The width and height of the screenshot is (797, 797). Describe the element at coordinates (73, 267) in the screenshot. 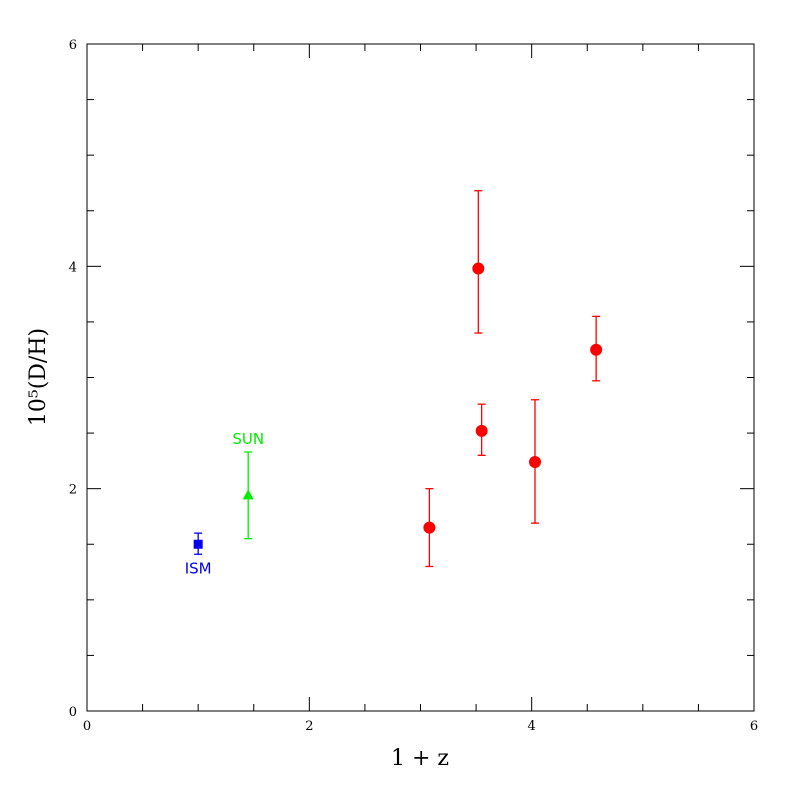

I see `y-tick-label: 4` at that location.